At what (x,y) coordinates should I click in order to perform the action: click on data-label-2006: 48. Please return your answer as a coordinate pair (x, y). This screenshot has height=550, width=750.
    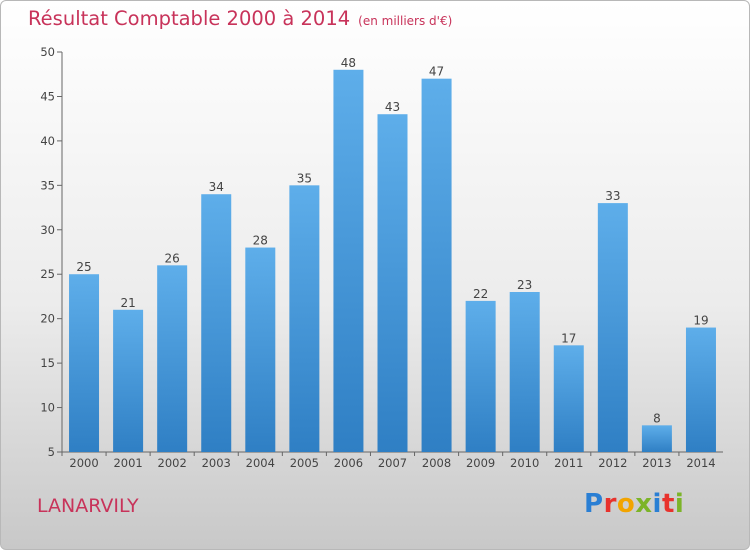
    Looking at the image, I should click on (348, 63).